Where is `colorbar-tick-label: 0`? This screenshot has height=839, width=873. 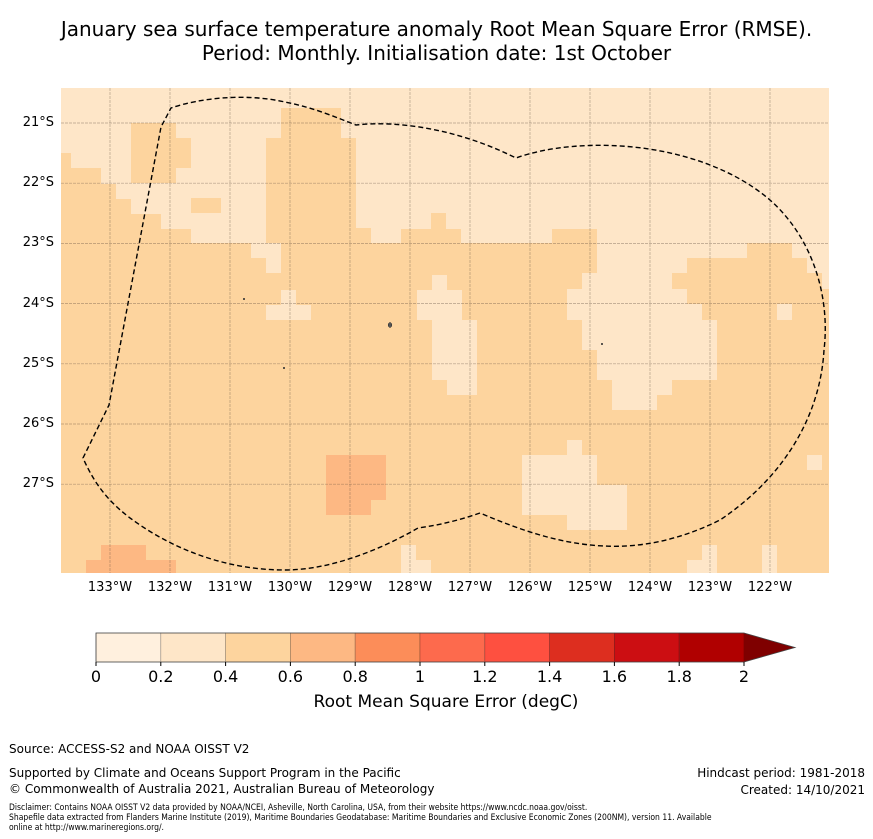
colorbar-tick-label: 0 is located at coordinates (96, 676).